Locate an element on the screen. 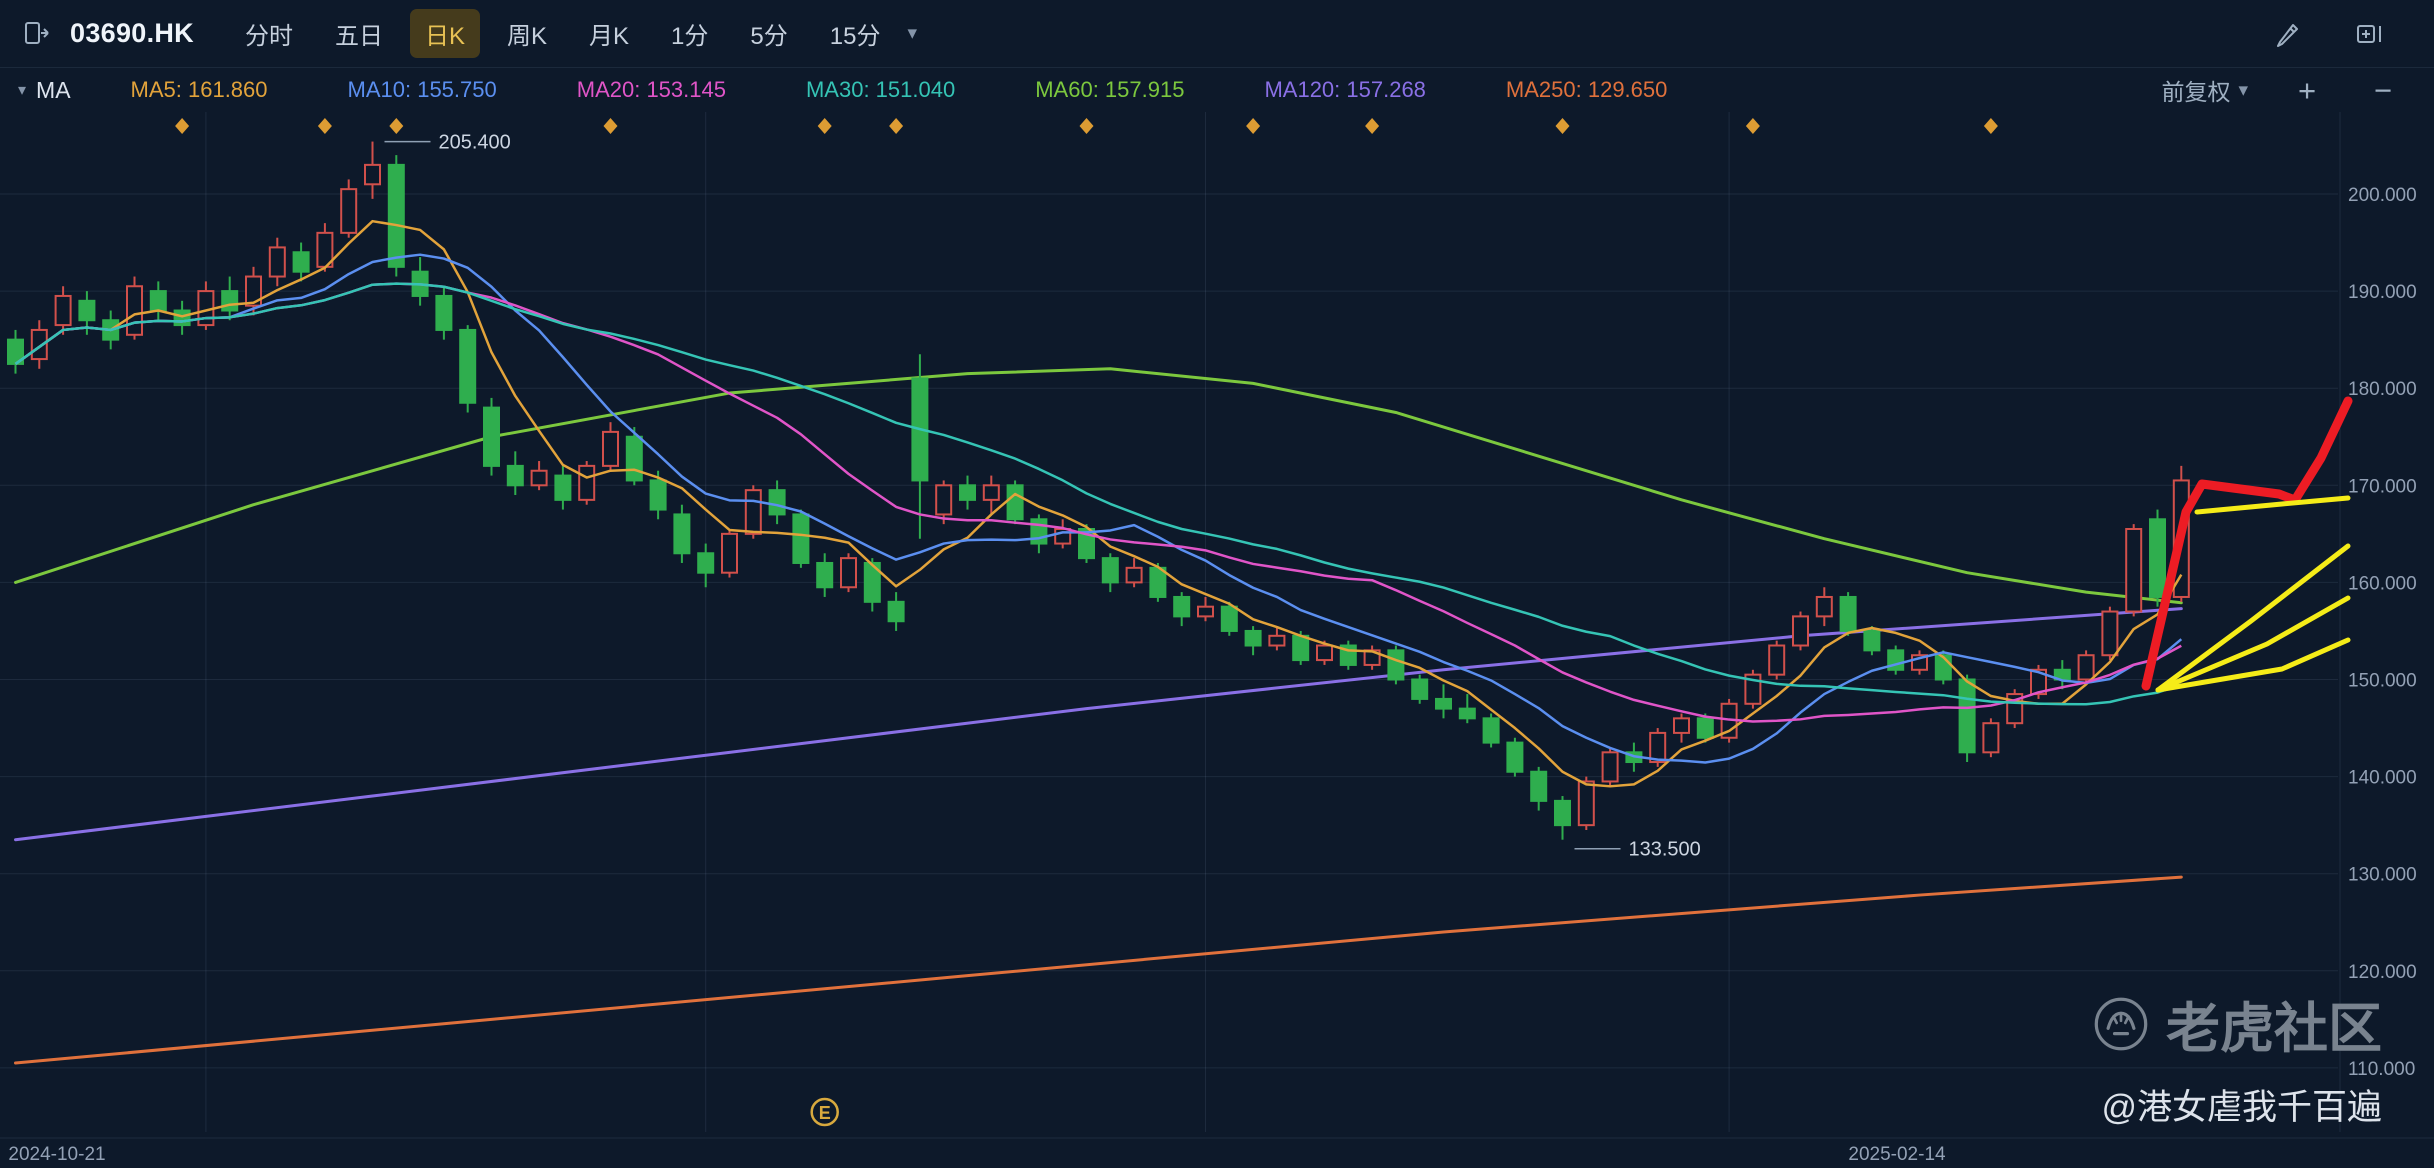  zoom-in-button: + is located at coordinates (2307, 90).